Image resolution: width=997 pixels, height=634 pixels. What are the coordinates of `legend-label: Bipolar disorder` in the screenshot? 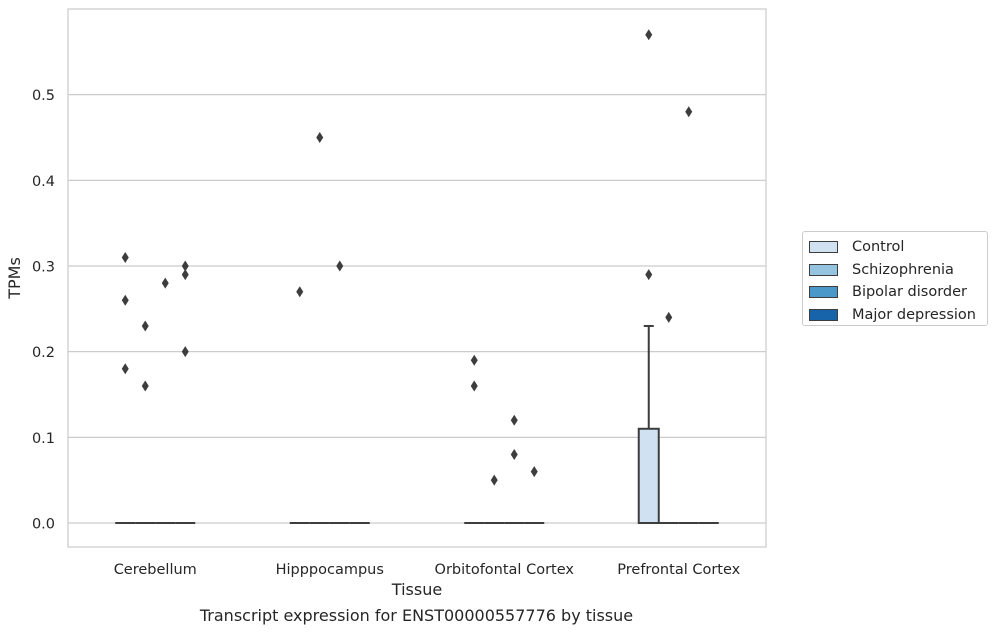 It's located at (909, 292).